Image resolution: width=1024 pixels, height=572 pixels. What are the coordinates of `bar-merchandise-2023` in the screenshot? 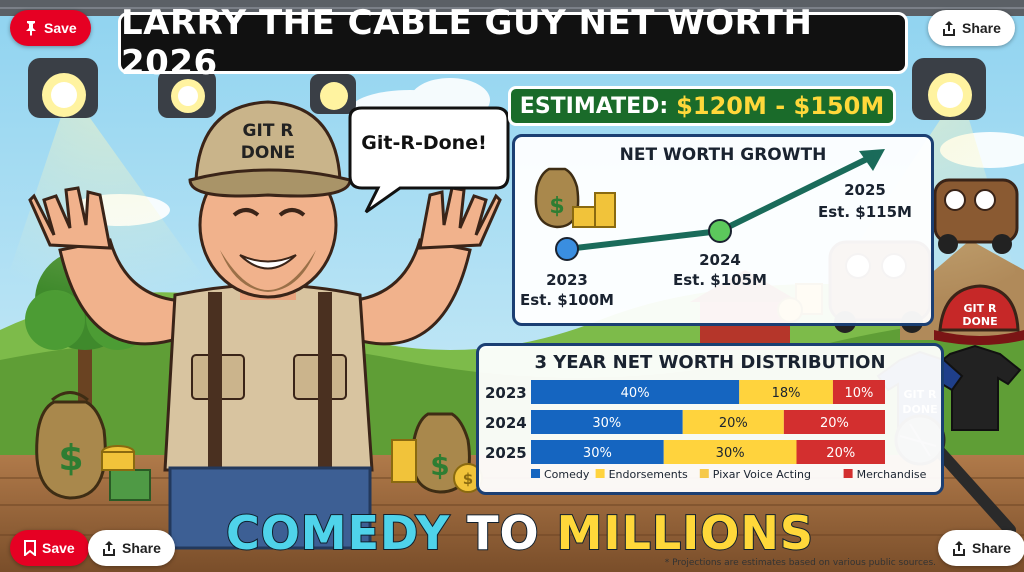 It's located at (858, 392).